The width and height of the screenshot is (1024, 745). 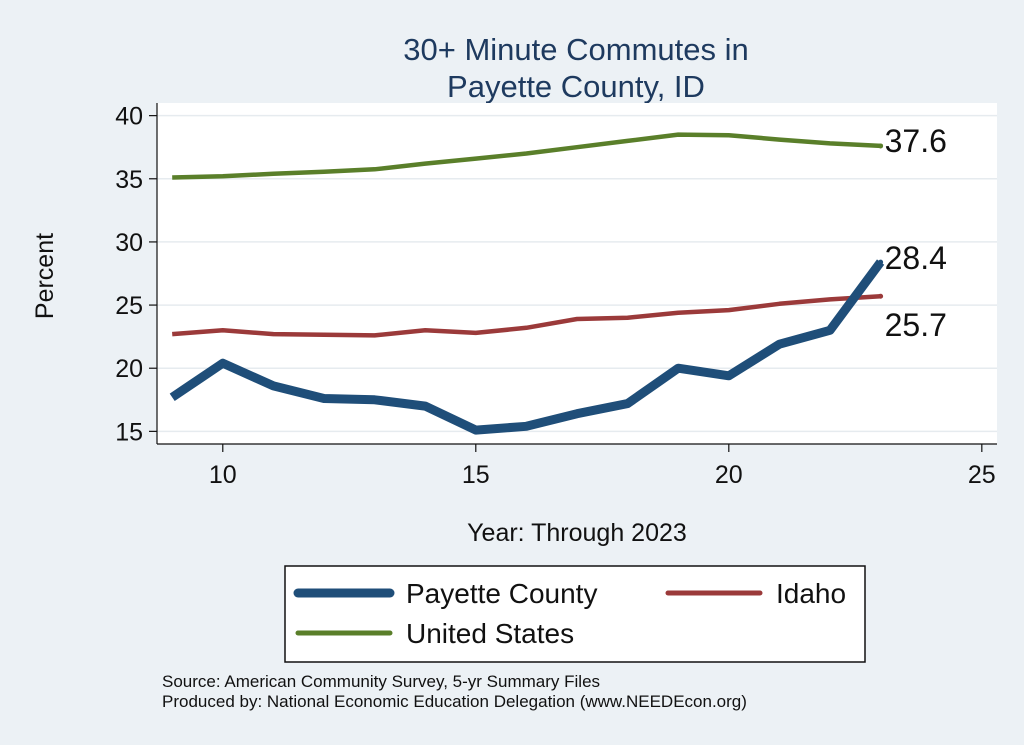 I want to click on y-tick-label: 25, so click(x=129, y=306).